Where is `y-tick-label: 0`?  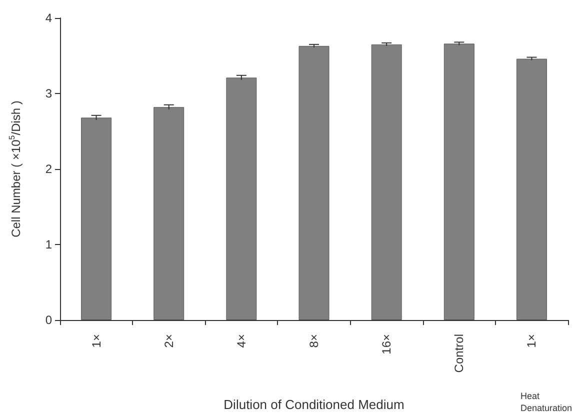 y-tick-label: 0 is located at coordinates (48, 320).